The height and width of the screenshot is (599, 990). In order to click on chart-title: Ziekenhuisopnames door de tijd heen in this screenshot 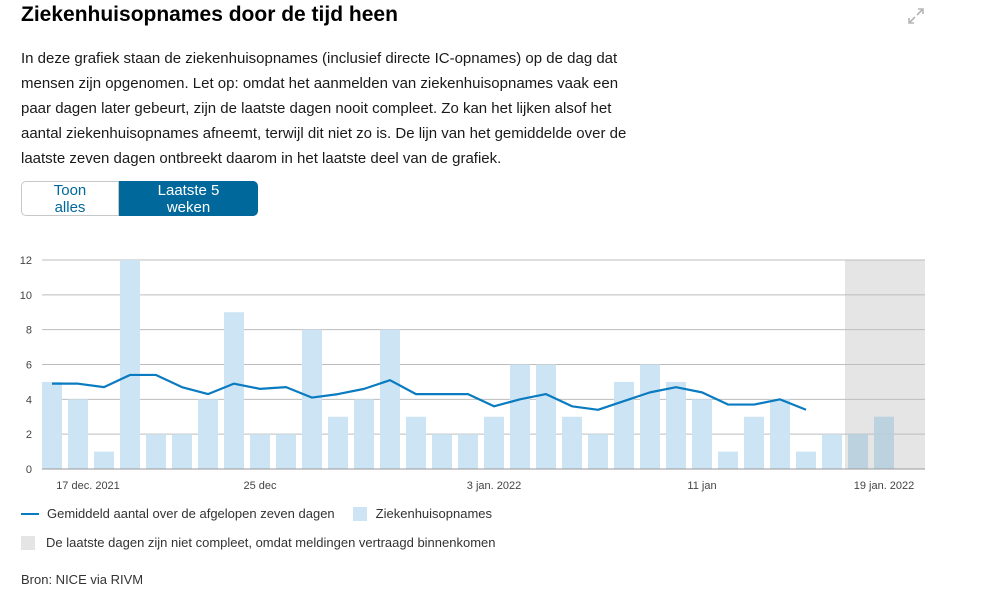, I will do `click(209, 14)`.